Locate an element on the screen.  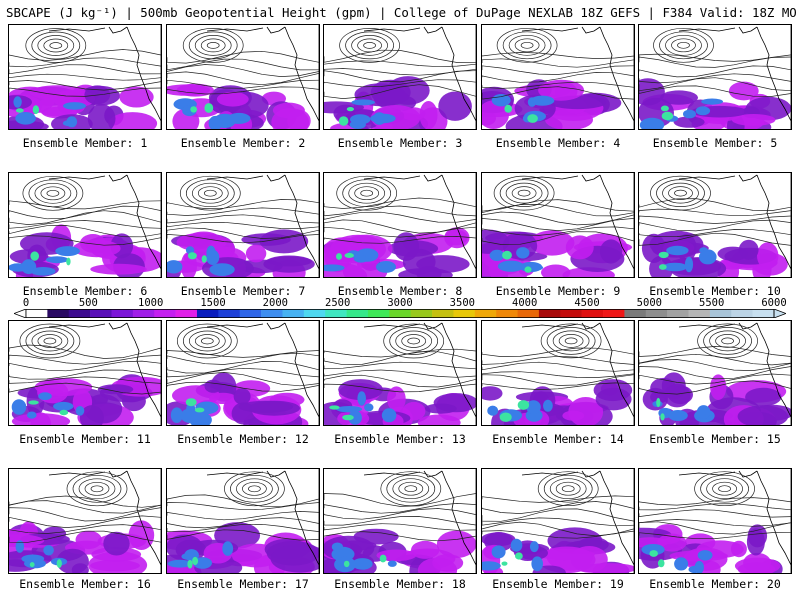
ensemble-member-label: Ensemble Member: 8 is located at coordinates (400, 291).